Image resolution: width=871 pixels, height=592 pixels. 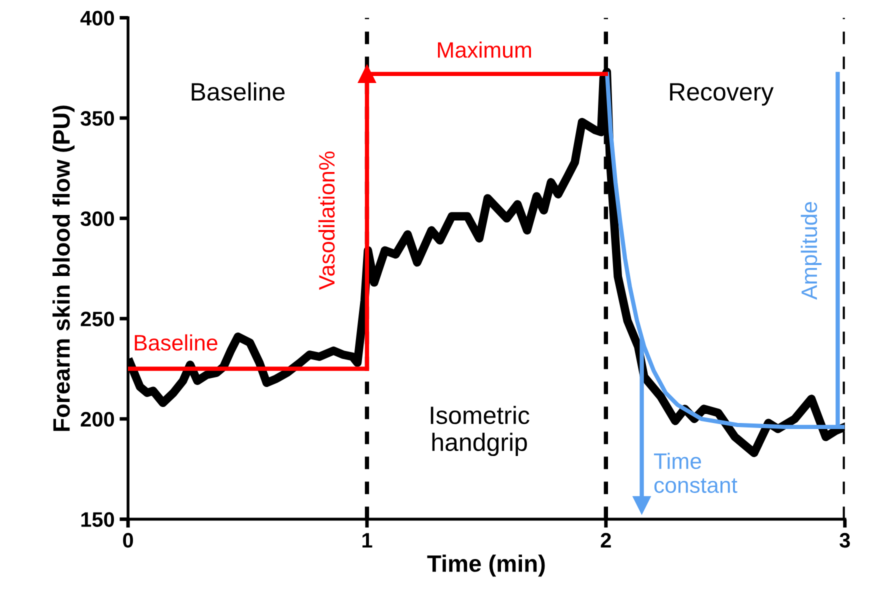 I want to click on x-tick-label: 1, so click(x=367, y=540).